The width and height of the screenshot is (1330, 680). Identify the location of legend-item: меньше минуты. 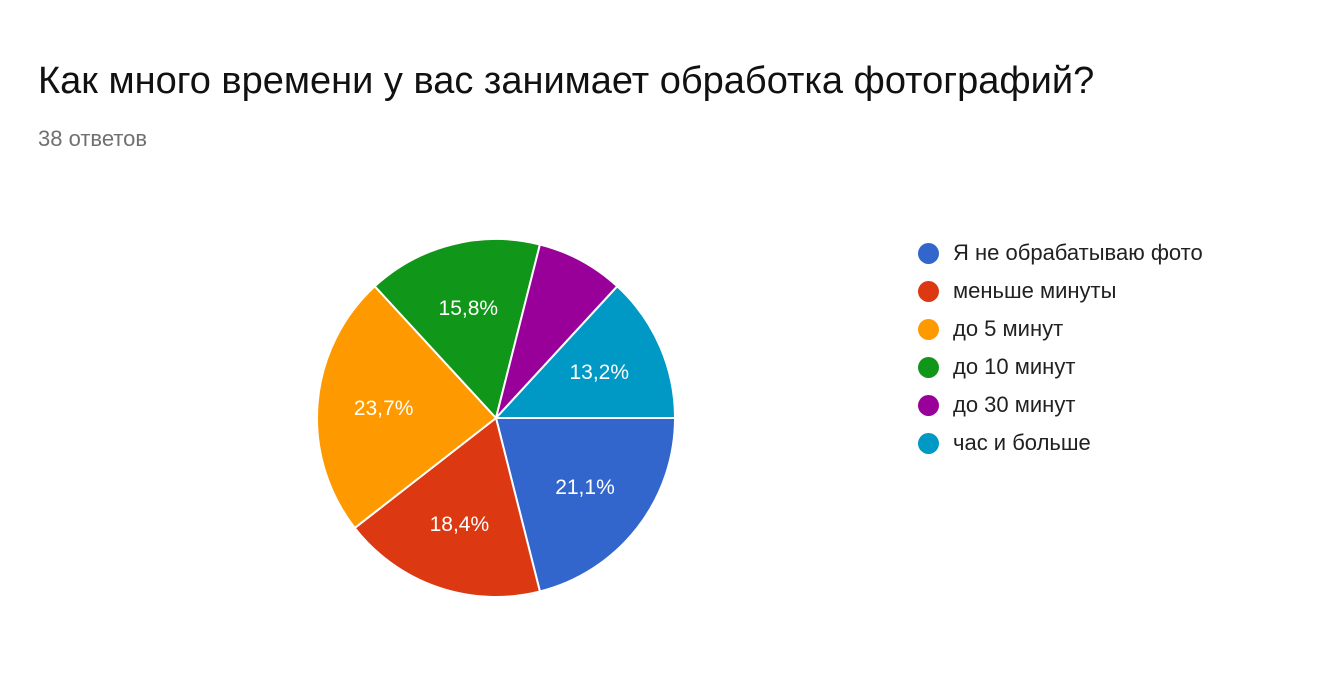
(1060, 291).